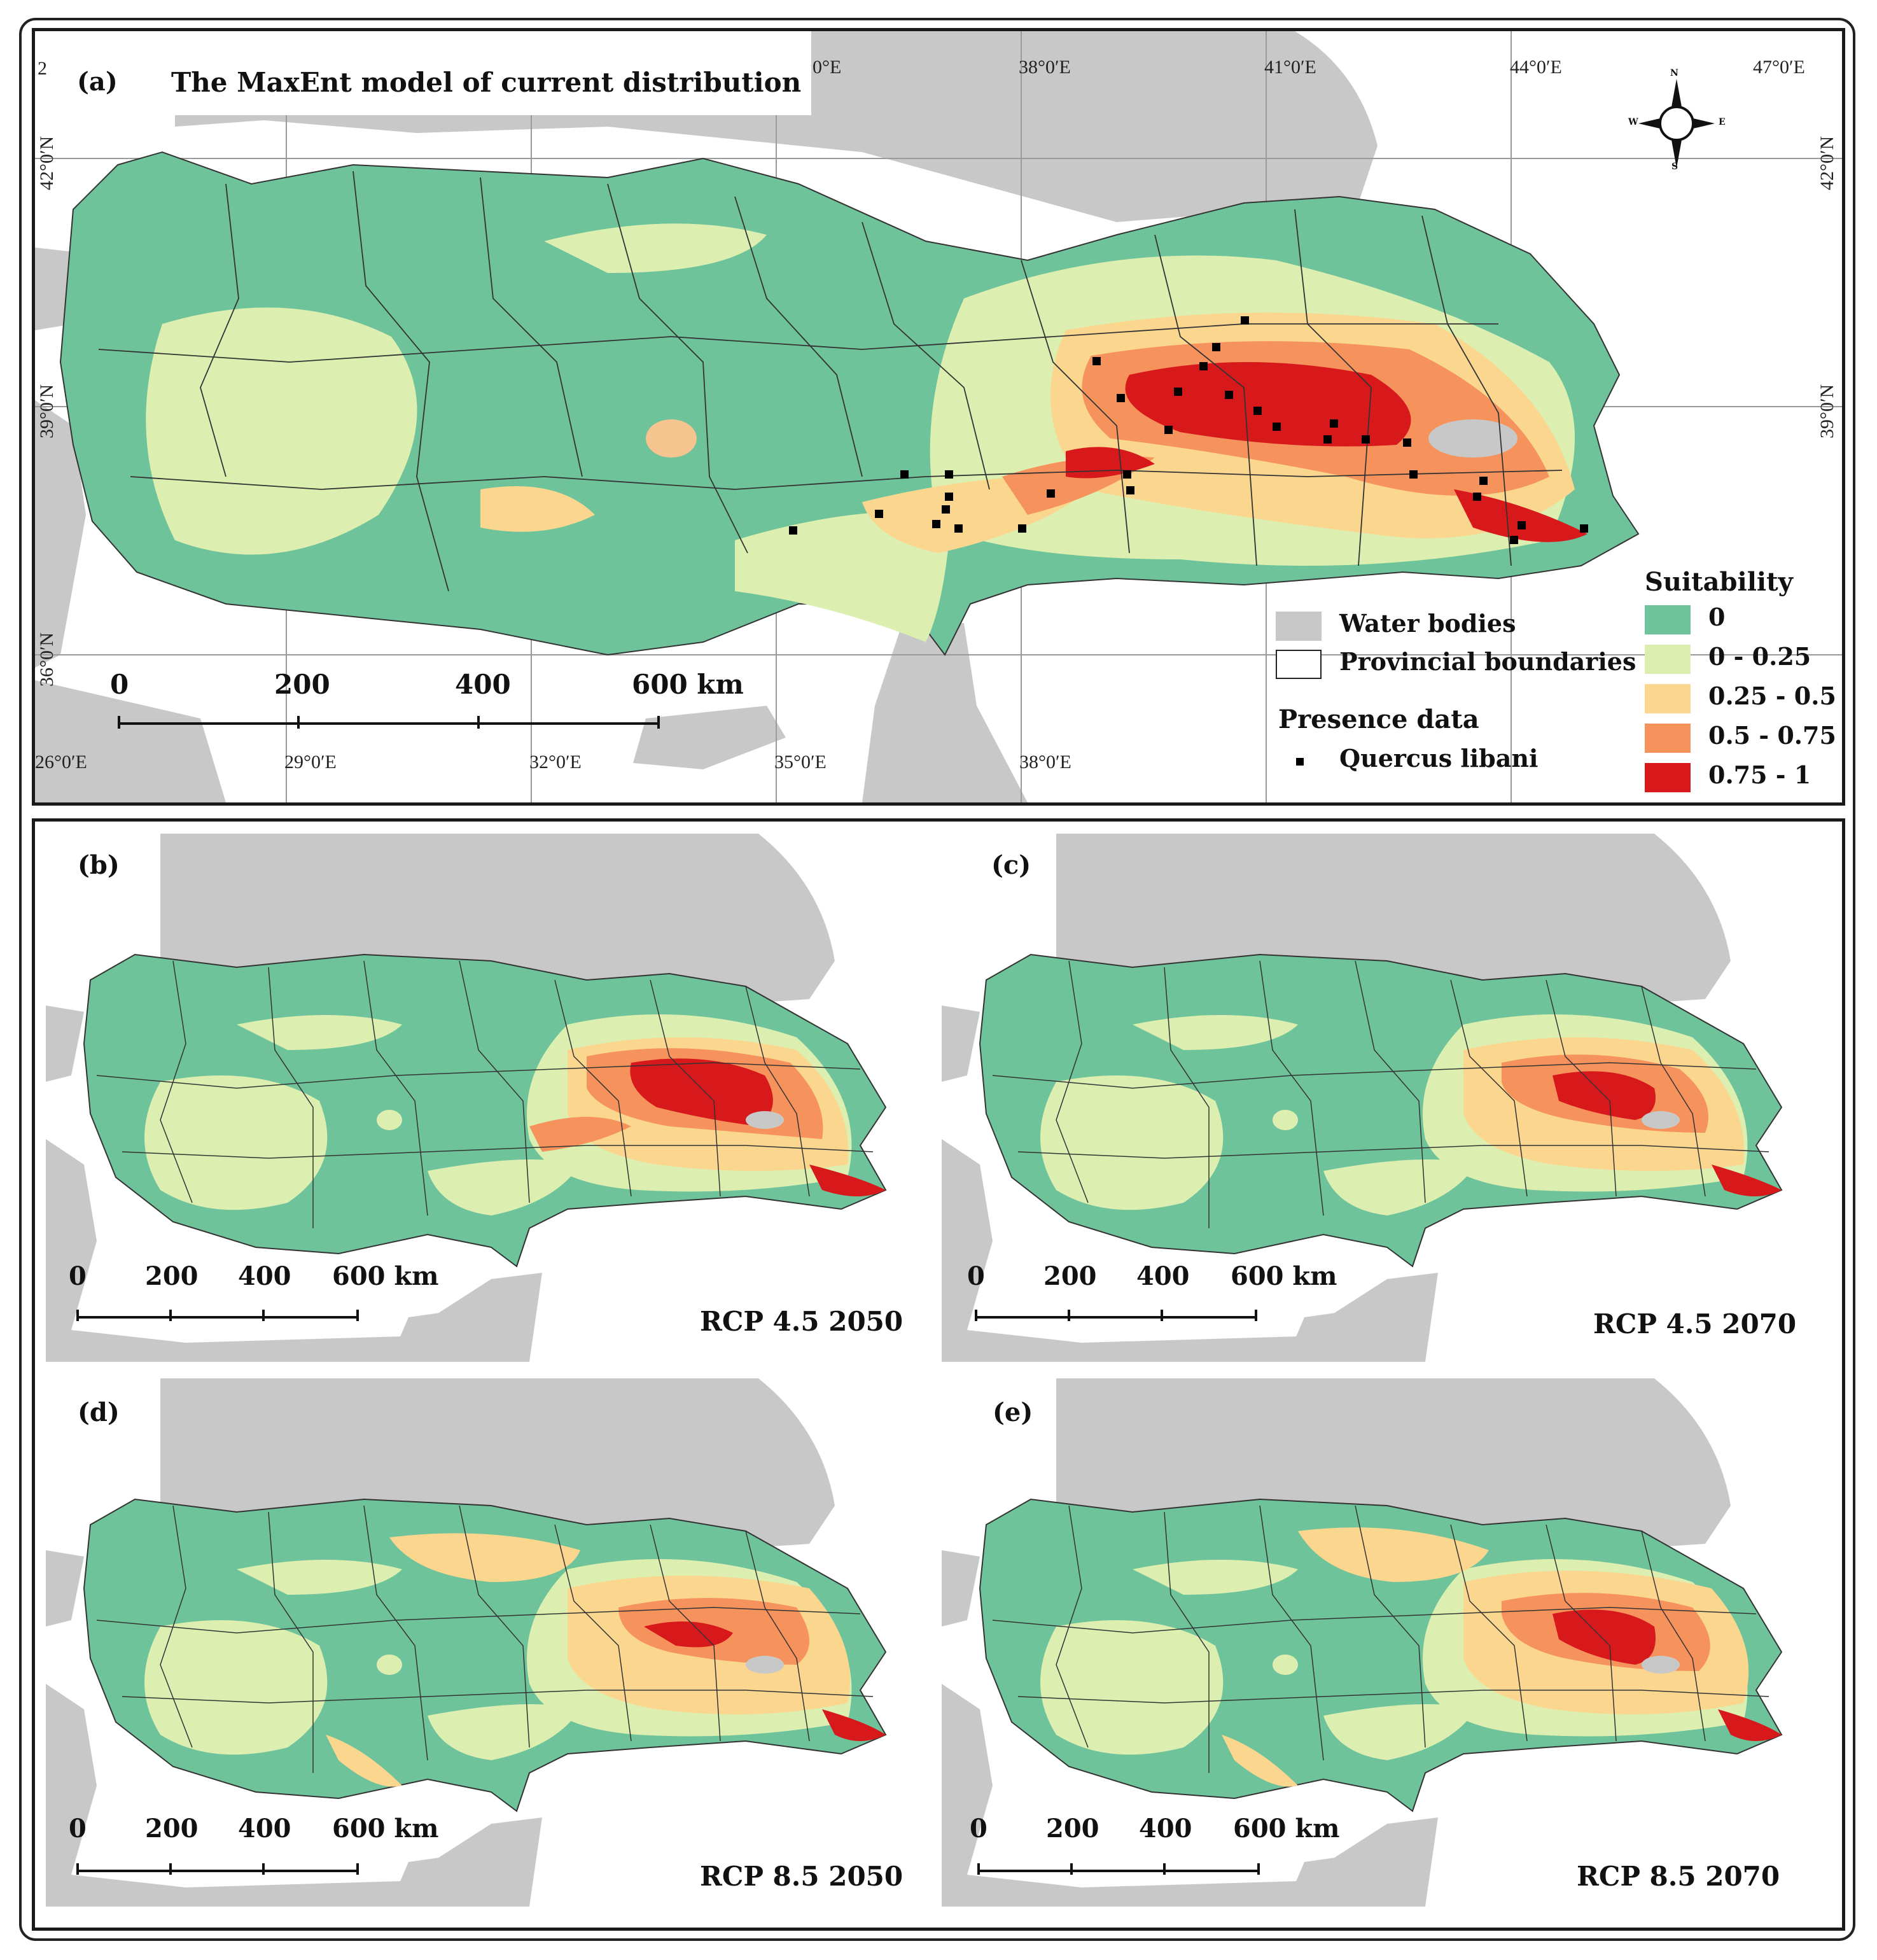 Image resolution: width=1877 pixels, height=1960 pixels. Describe the element at coordinates (281, 431) in the screenshot. I see `suit-low-a1` at that location.